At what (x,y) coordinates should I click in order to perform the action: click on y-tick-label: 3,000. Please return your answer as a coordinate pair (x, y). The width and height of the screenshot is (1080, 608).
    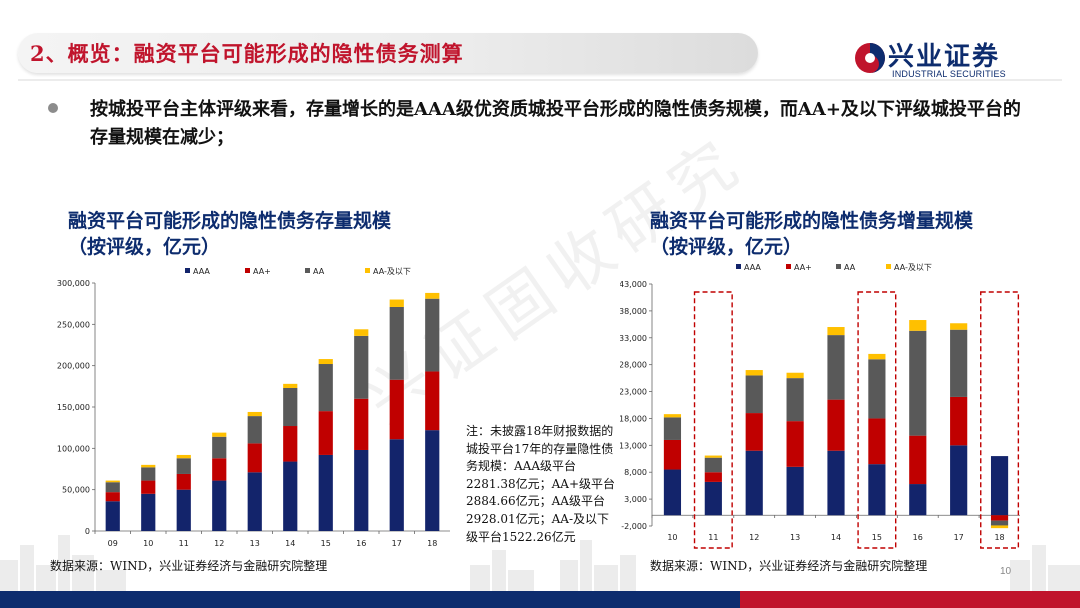
    Looking at the image, I should click on (635, 499).